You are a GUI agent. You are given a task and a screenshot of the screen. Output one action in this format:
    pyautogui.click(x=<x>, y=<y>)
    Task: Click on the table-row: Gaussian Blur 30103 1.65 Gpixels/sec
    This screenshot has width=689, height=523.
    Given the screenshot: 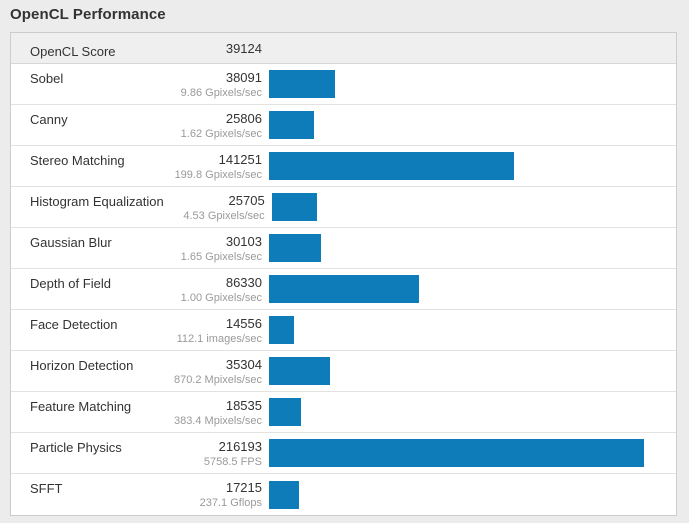 What is the action you would take?
    pyautogui.click(x=343, y=248)
    